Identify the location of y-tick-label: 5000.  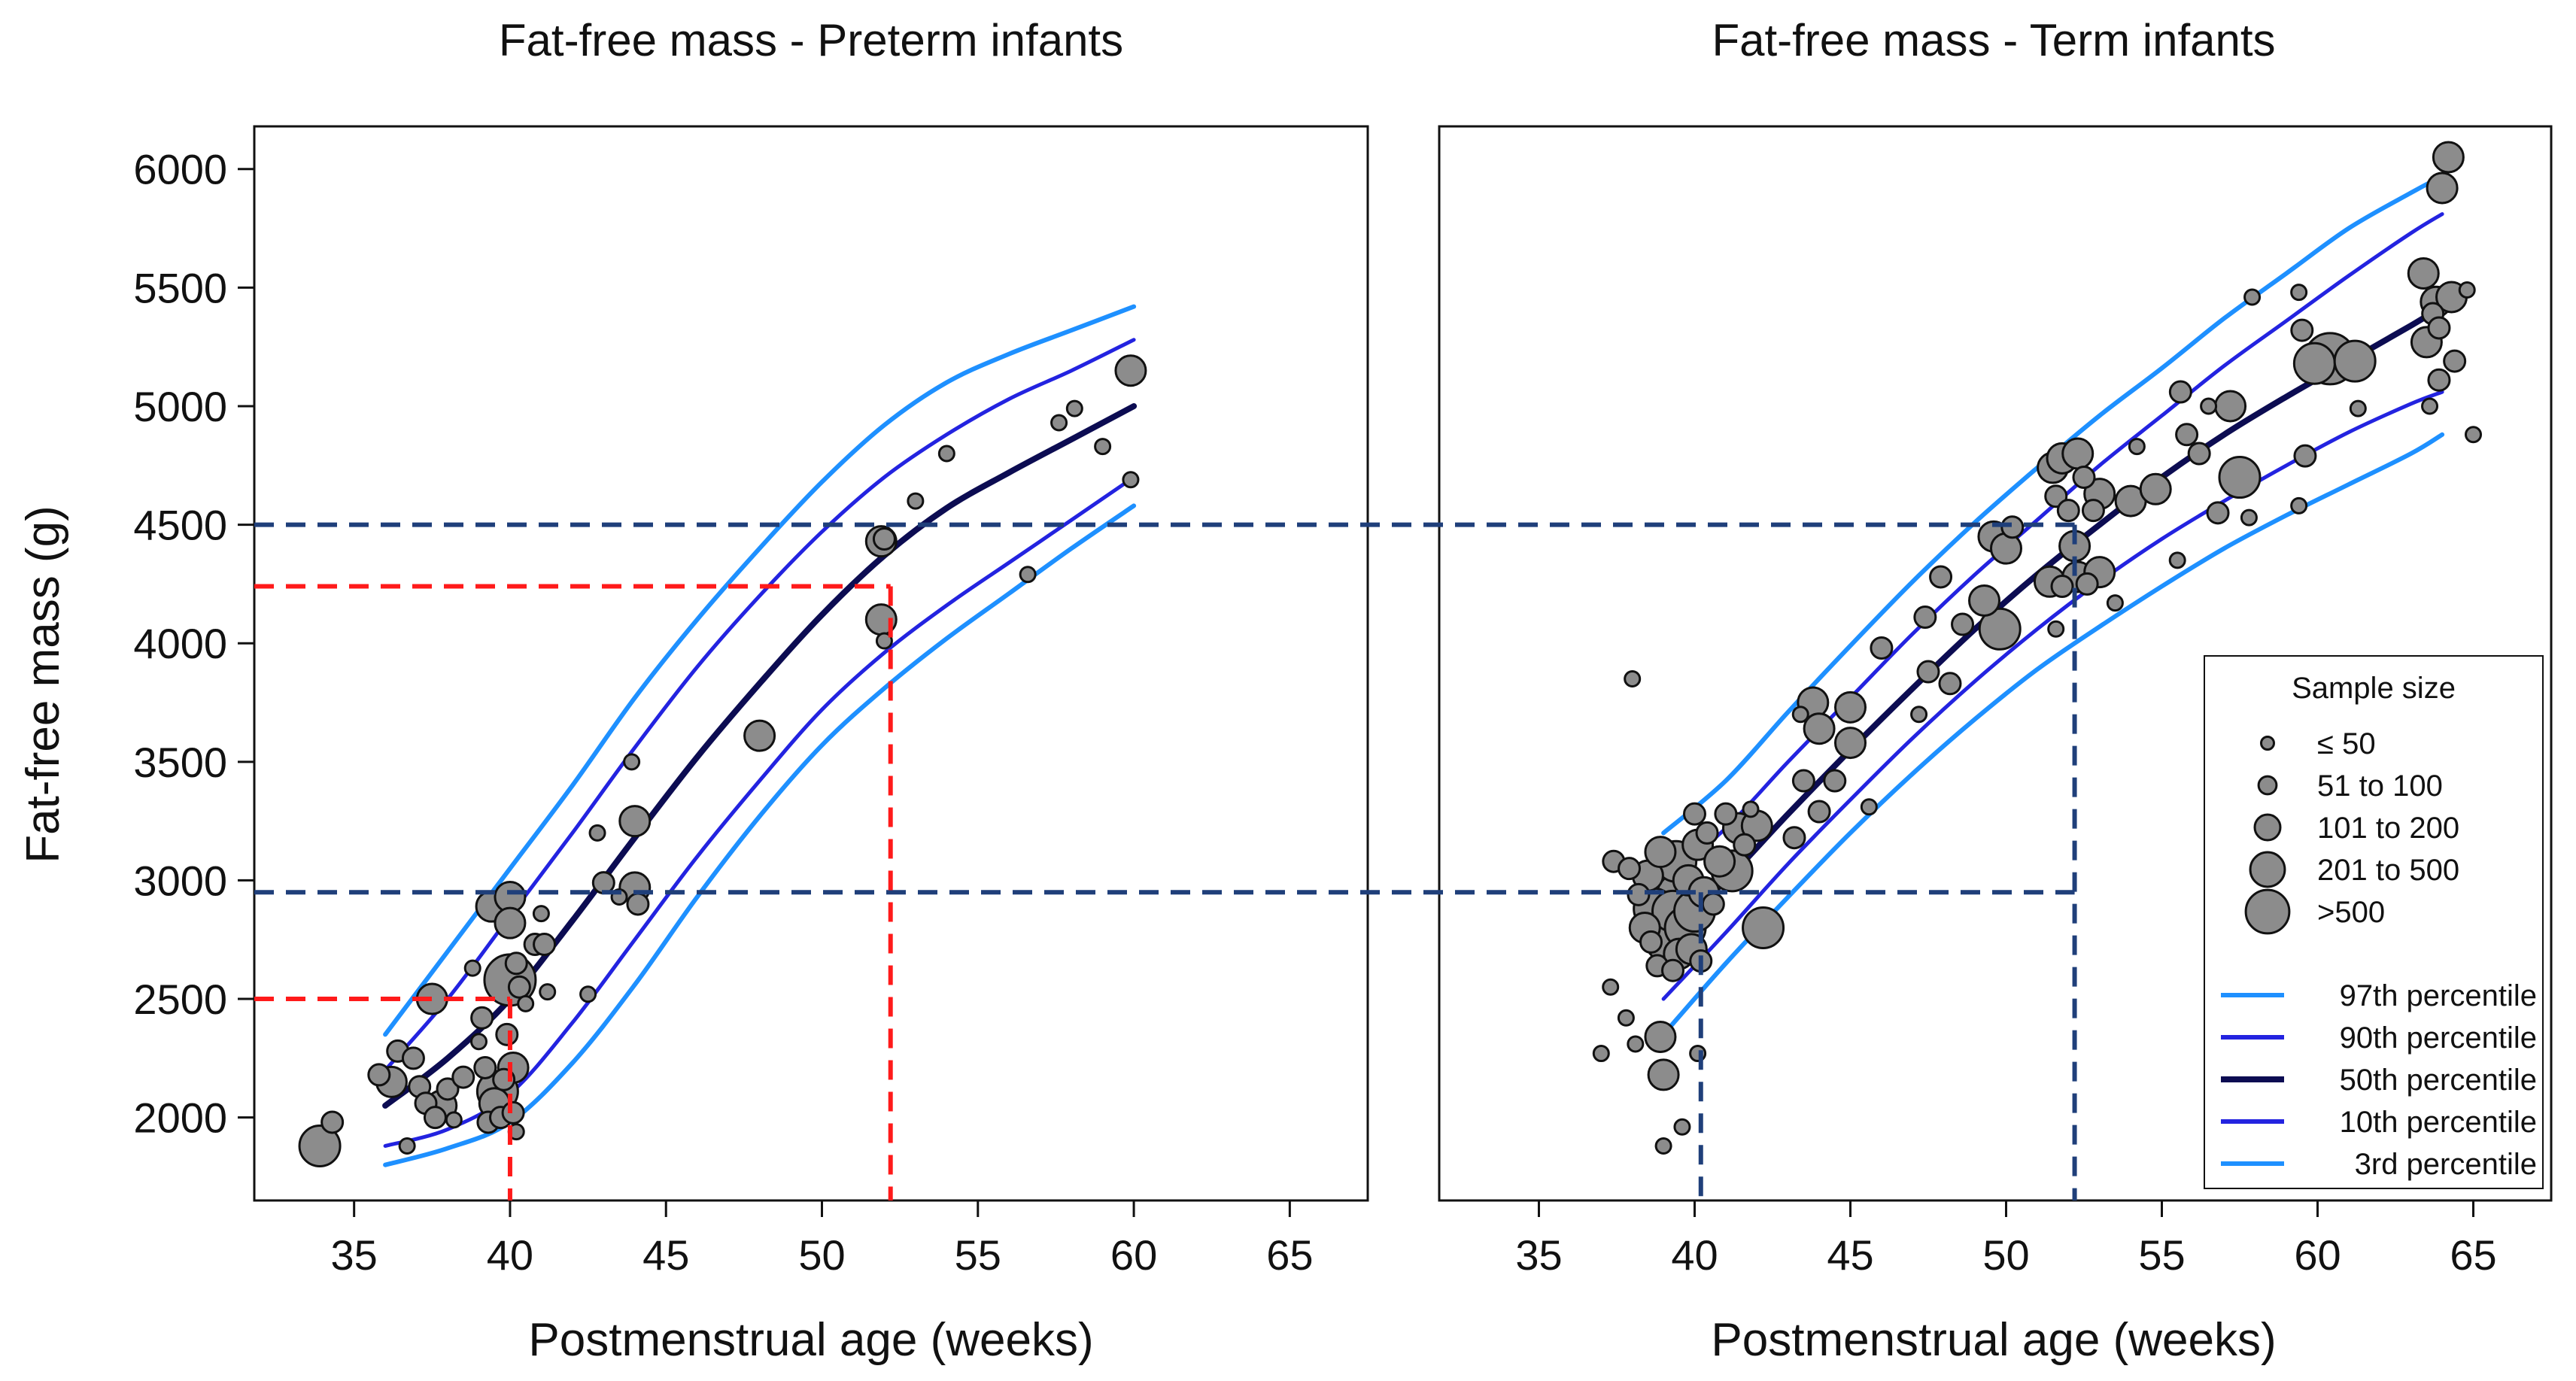
(180, 406).